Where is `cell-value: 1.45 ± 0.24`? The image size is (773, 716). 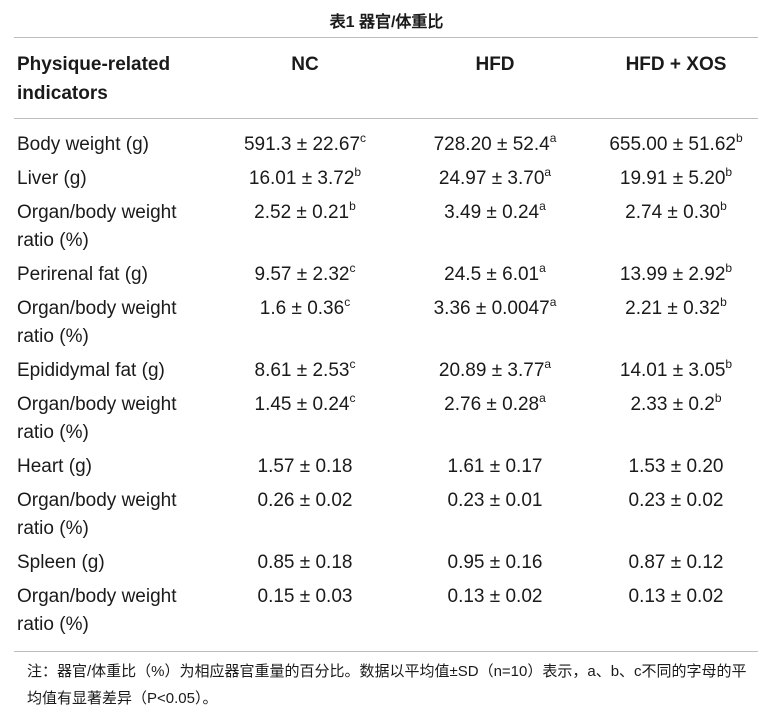 cell-value: 1.45 ± 0.24 is located at coordinates (302, 404).